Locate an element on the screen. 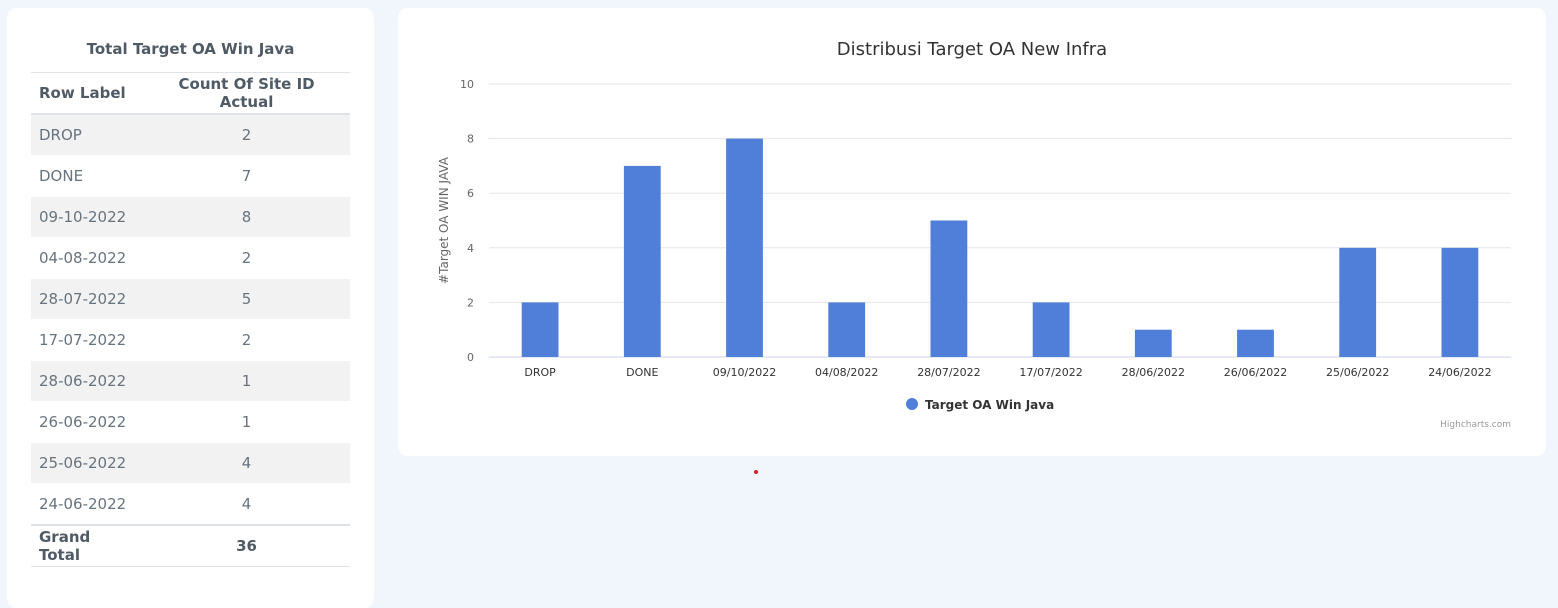 The image size is (1558, 608). row-label: 25-06-2022 is located at coordinates (87, 463).